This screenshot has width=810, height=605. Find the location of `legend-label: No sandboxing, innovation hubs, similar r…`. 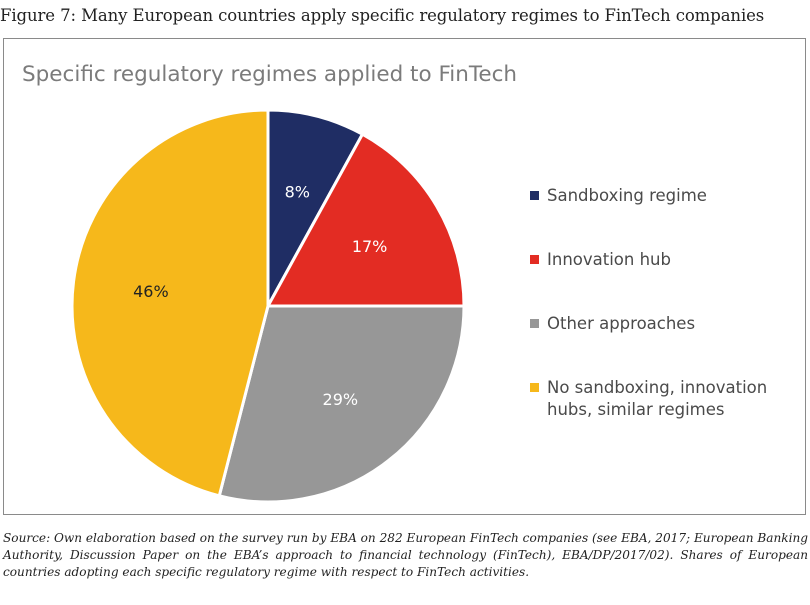

legend-label: No sandboxing, innovation hubs, similar r… is located at coordinates (657, 399).